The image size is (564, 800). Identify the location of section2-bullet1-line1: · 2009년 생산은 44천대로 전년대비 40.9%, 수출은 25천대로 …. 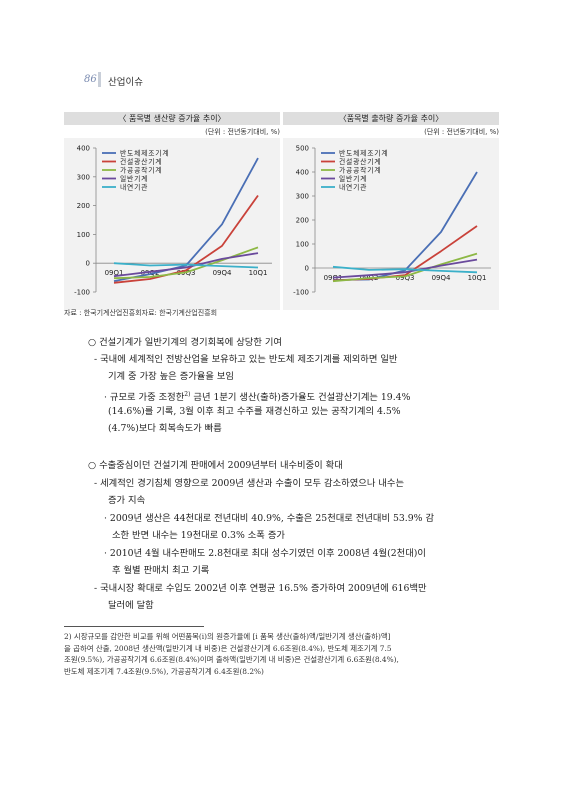
(269, 518).